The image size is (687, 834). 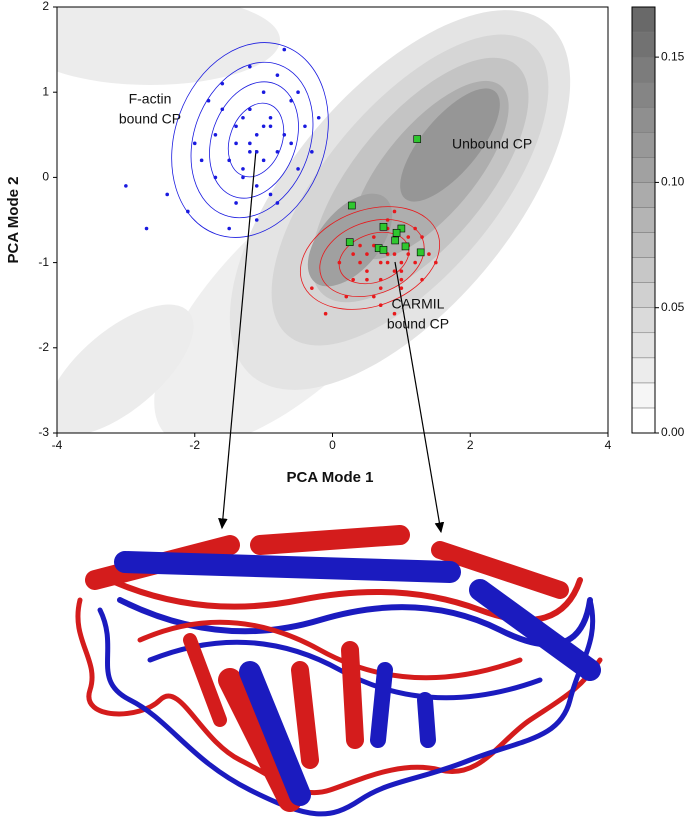 What do you see at coordinates (150, 119) in the screenshot?
I see `annotation: bound CP` at bounding box center [150, 119].